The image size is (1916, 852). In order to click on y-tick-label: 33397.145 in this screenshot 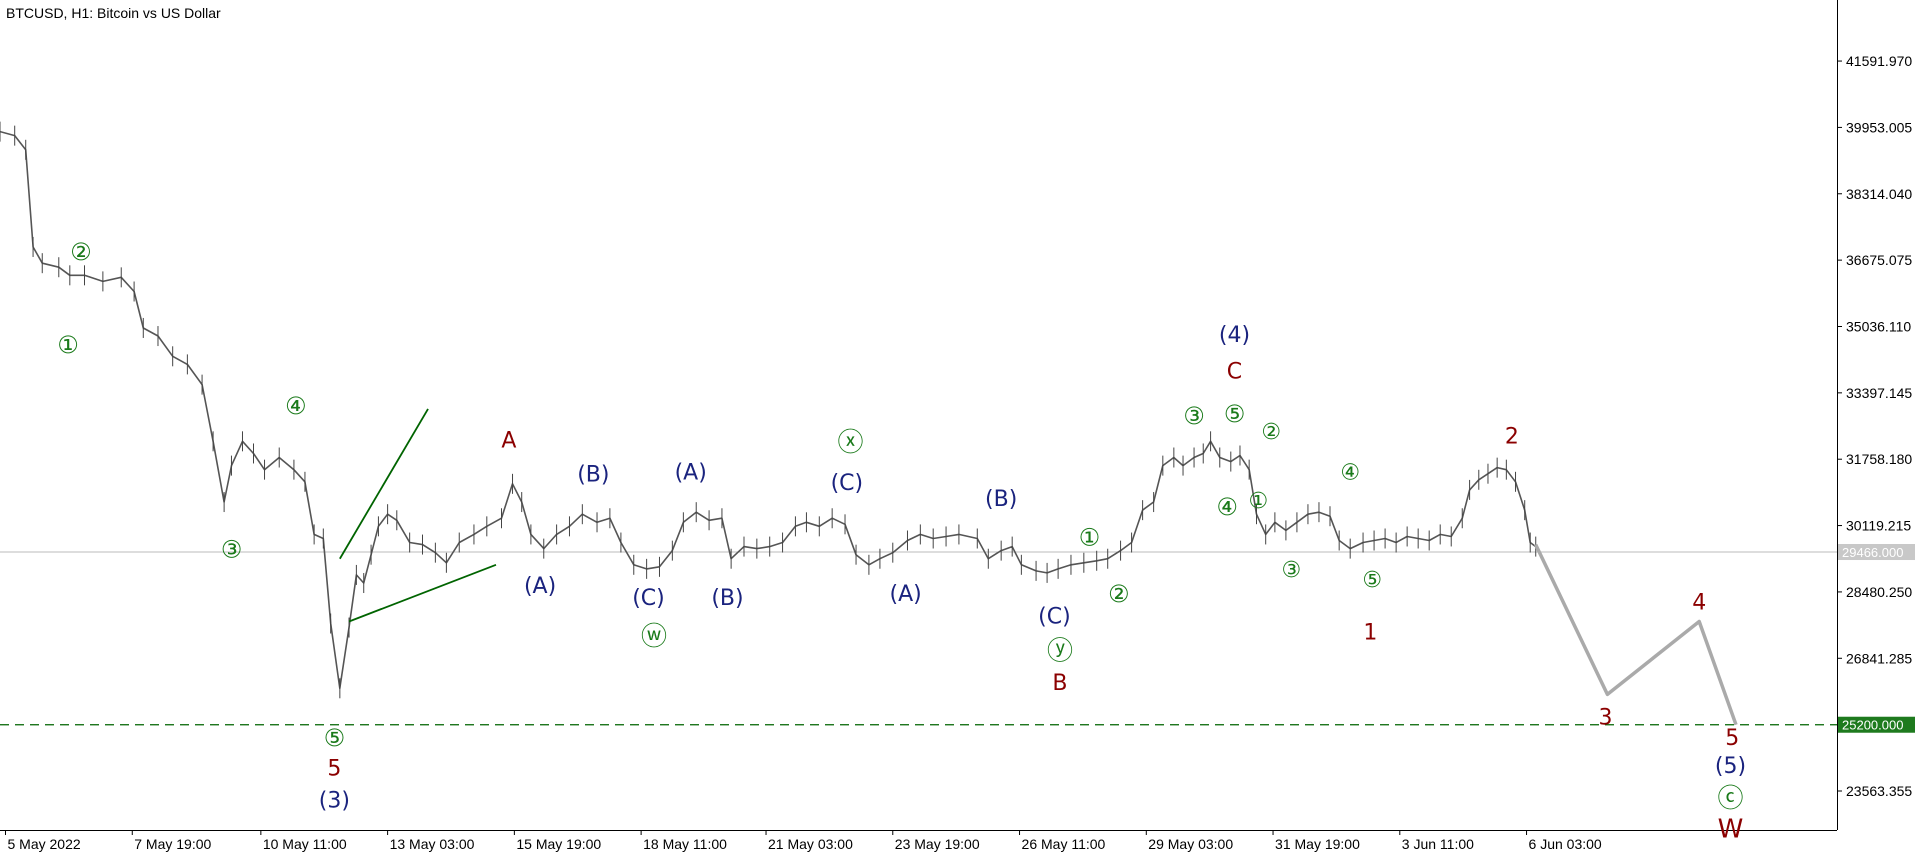, I will do `click(1879, 393)`.